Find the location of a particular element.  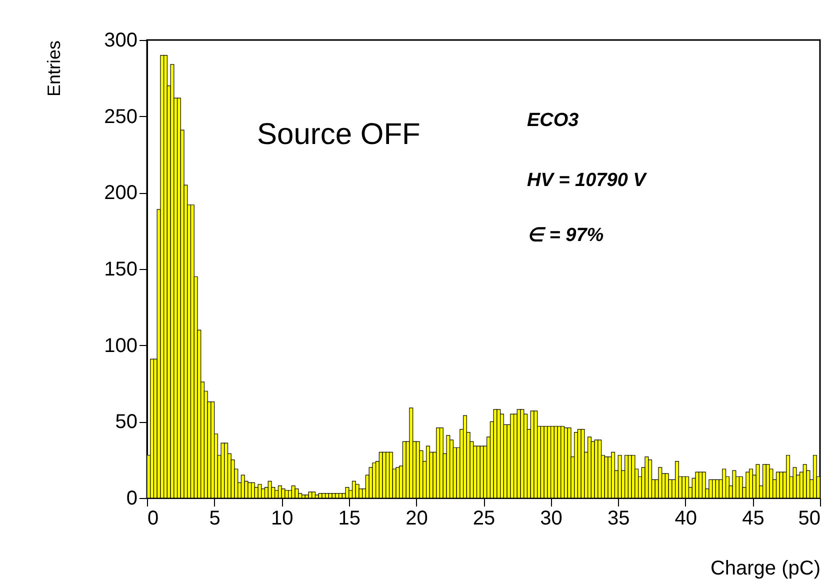

annotation: Source OFF is located at coordinates (338, 134).